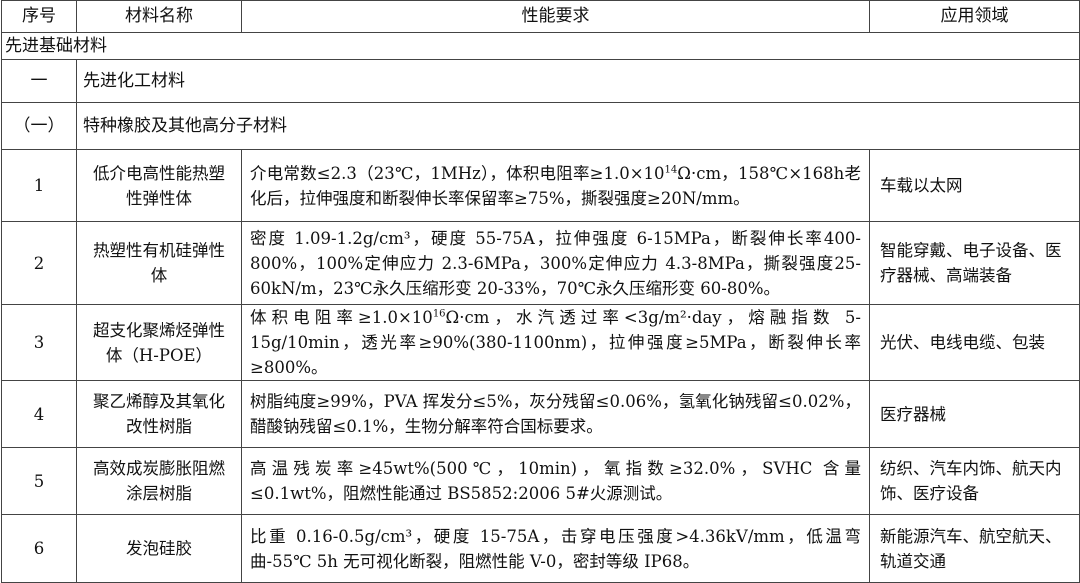  Describe the element at coordinates (159, 185) in the screenshot. I see `material-name: 低介电高性能热塑性弹性体` at that location.